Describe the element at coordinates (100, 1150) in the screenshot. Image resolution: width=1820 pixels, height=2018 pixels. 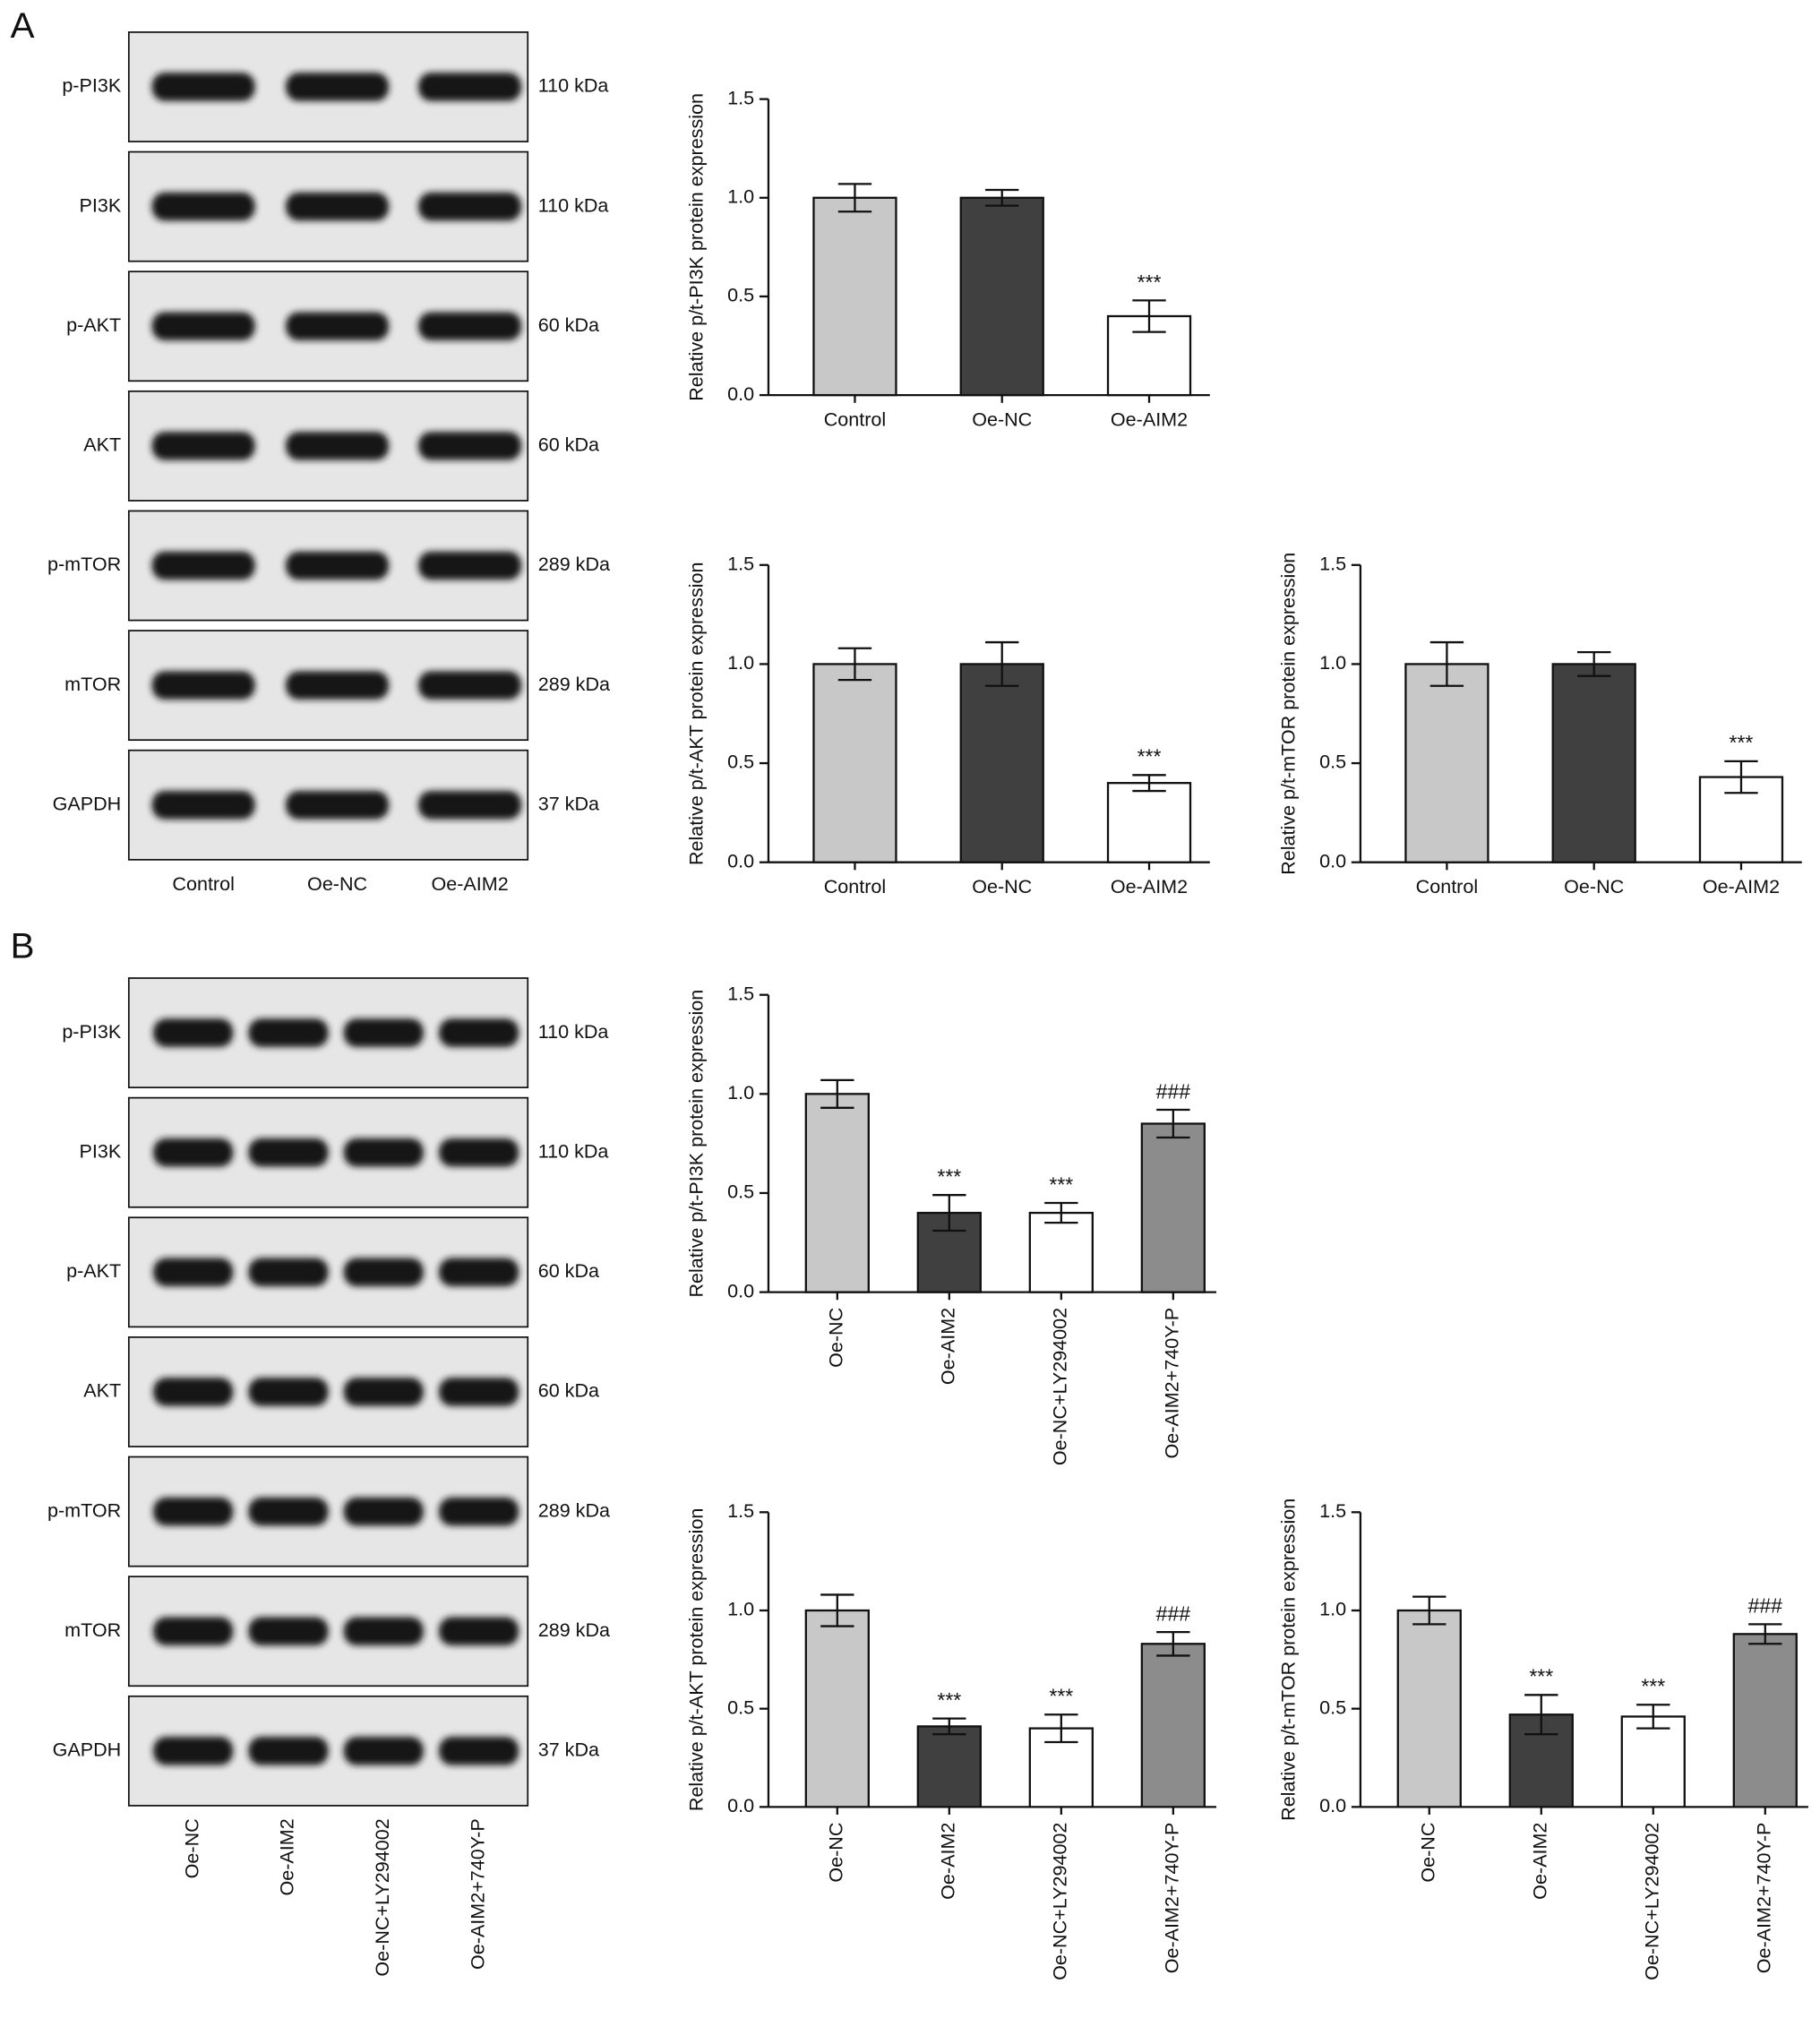
I see `protein-label: PI3K` at that location.